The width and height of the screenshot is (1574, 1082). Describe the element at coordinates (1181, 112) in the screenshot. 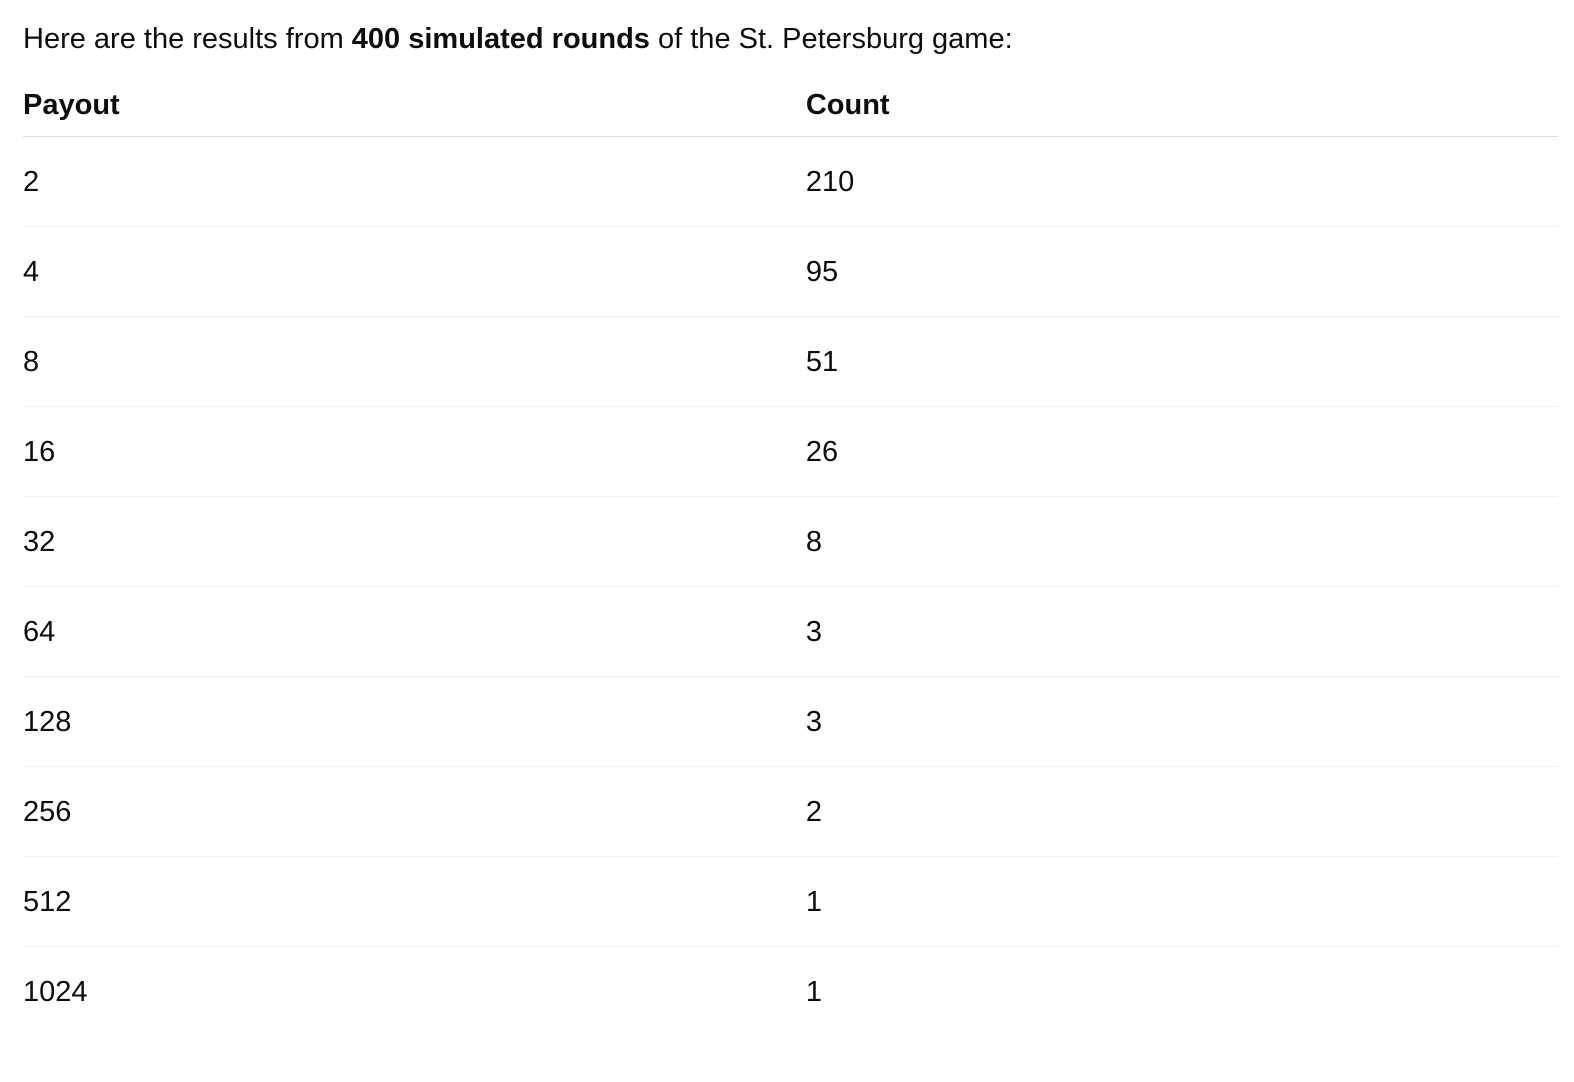

I see `column-header-count: Count` at that location.